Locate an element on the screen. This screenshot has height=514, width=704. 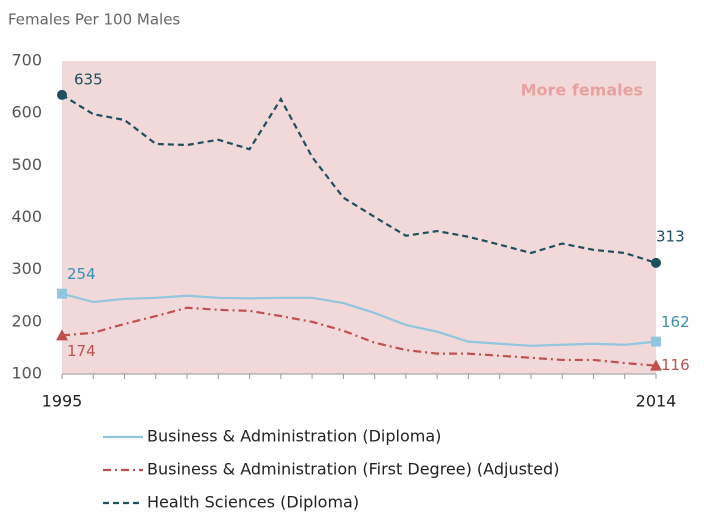
y-tick-label: 500 is located at coordinates (26, 164).